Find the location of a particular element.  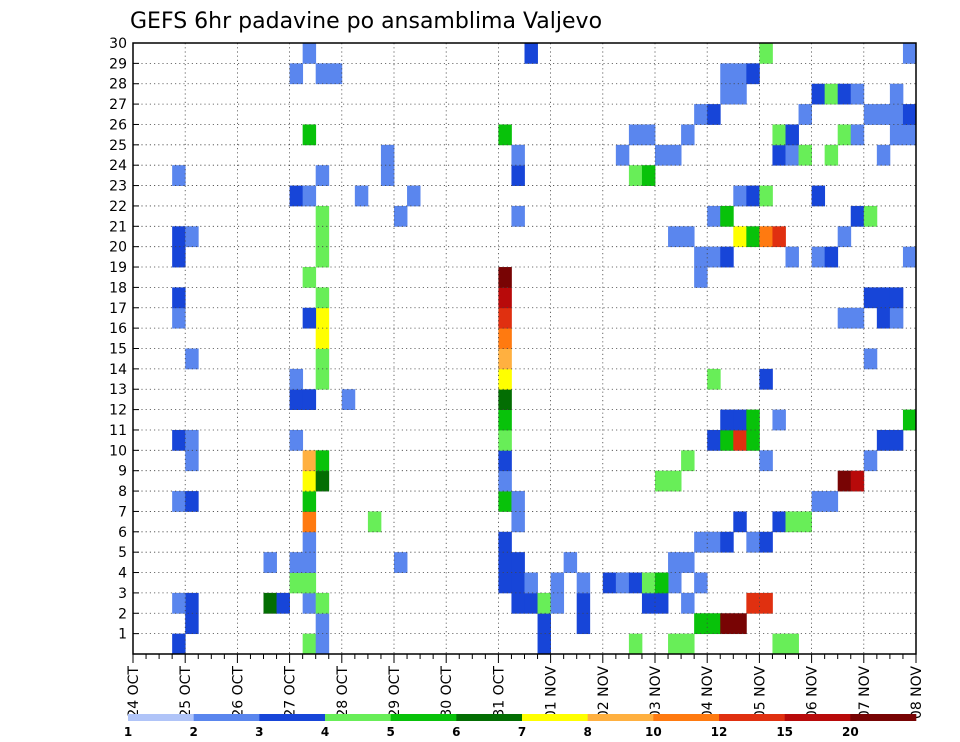

x-tick-label: 01 NOV is located at coordinates (552, 693).